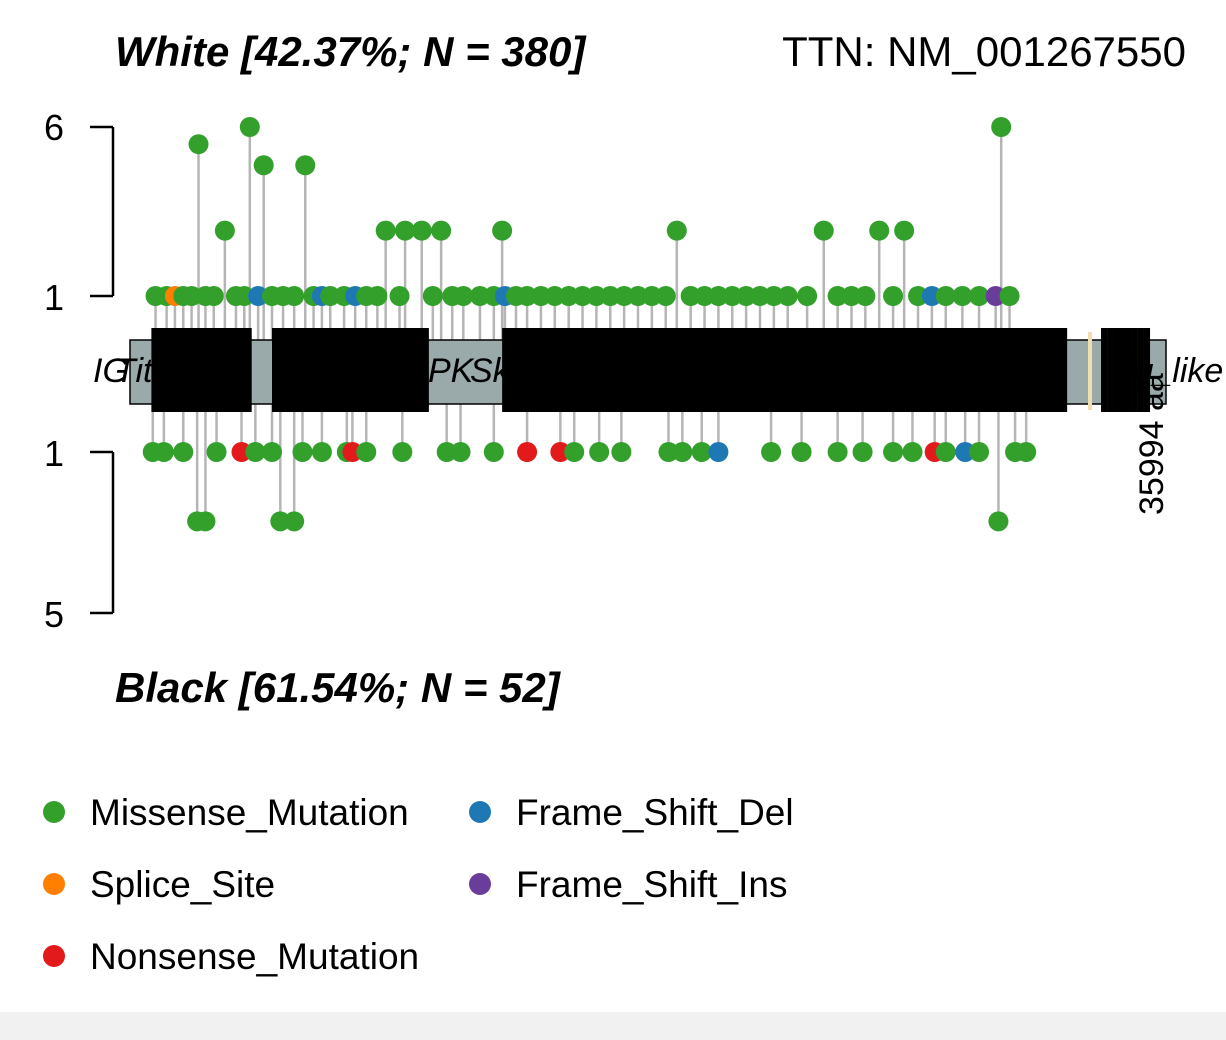 This screenshot has height=1040, width=1226. I want to click on legend-label: Frame_Shift_Ins, so click(651, 884).